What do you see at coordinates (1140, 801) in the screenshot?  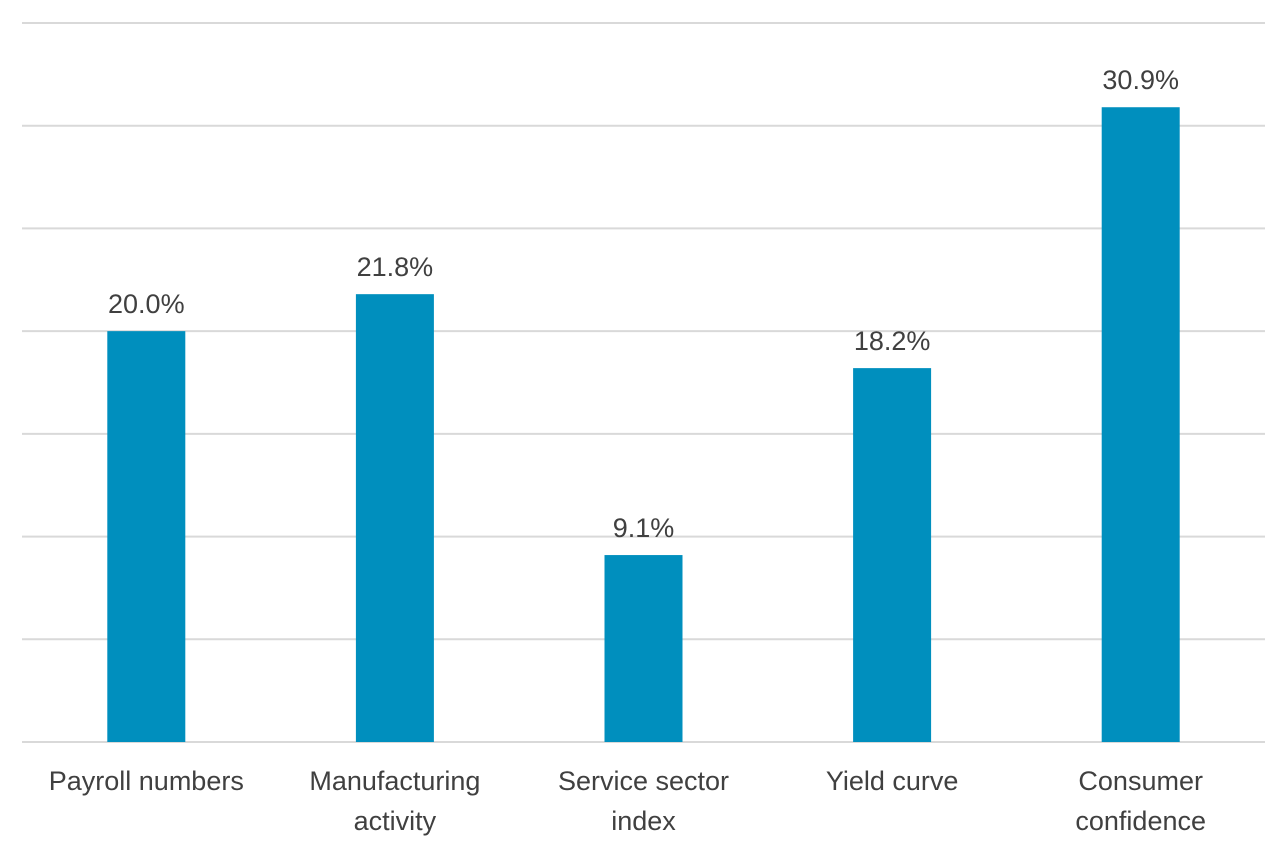 I see `x-tick-label: Consumer confidence` at bounding box center [1140, 801].